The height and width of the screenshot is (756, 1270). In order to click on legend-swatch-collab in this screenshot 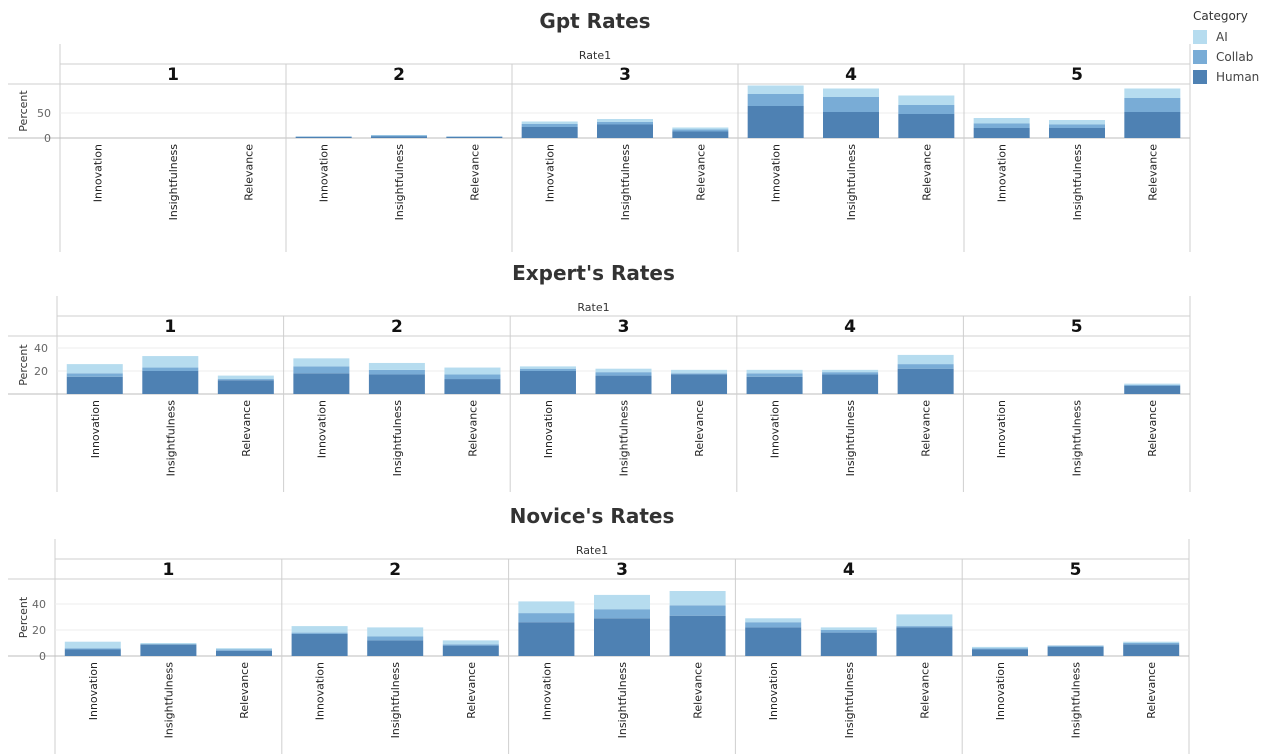, I will do `click(1200, 57)`.